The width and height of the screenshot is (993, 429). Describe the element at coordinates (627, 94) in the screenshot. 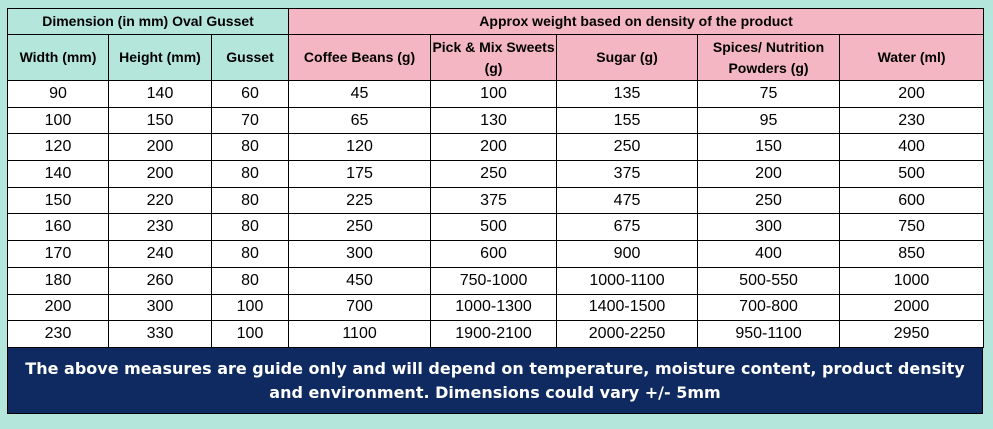

I see `cell-sugar: 135` at that location.